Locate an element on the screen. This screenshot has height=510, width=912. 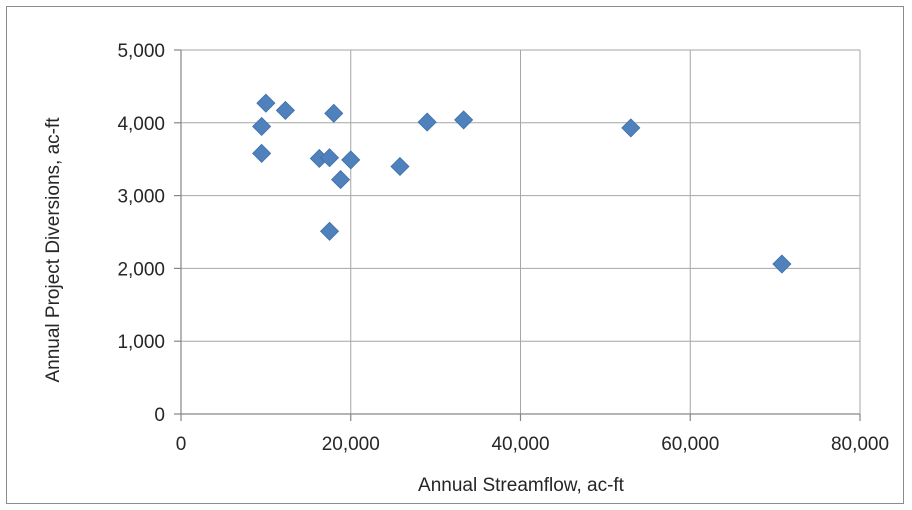
x-axis-title: Annual Streamflow, ac-ft is located at coordinates (521, 485).